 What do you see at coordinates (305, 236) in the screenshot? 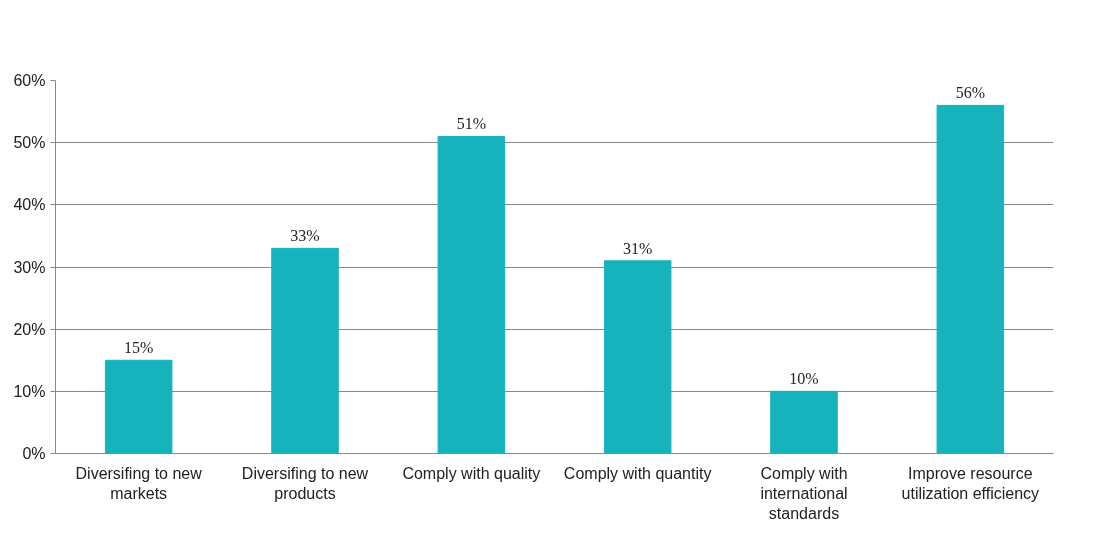
I see `data-label: 33%` at bounding box center [305, 236].